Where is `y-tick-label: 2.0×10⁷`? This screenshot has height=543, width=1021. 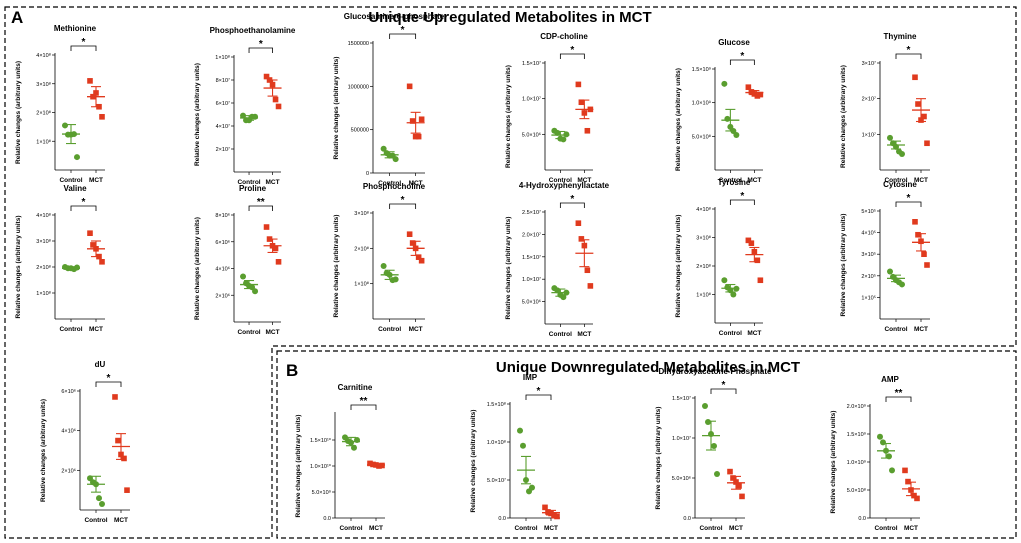 y-tick-label: 2.0×10⁷ is located at coordinates (531, 234).